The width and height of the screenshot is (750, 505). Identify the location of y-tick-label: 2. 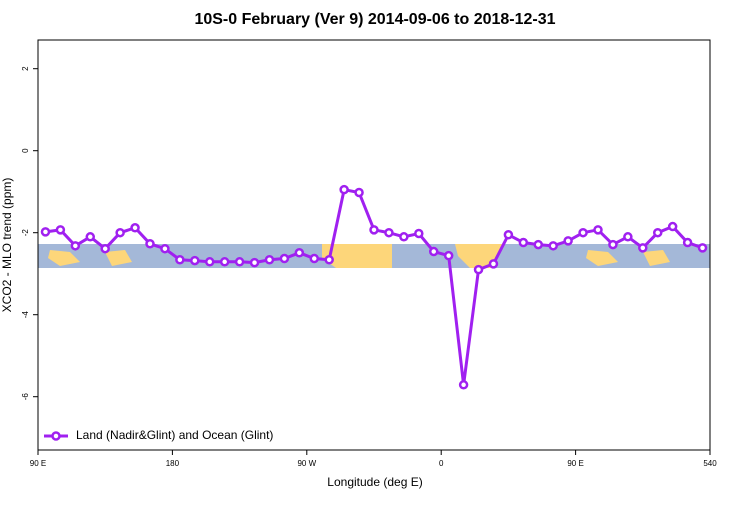
(25, 68).